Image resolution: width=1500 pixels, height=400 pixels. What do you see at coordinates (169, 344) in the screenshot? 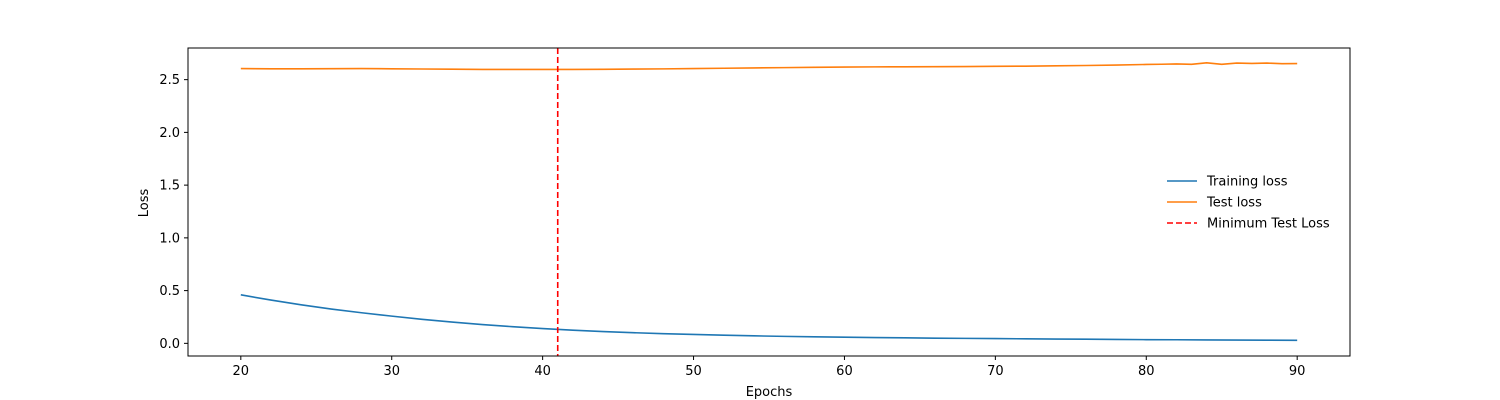
I see `y-tick-label: 0.0` at bounding box center [169, 344].